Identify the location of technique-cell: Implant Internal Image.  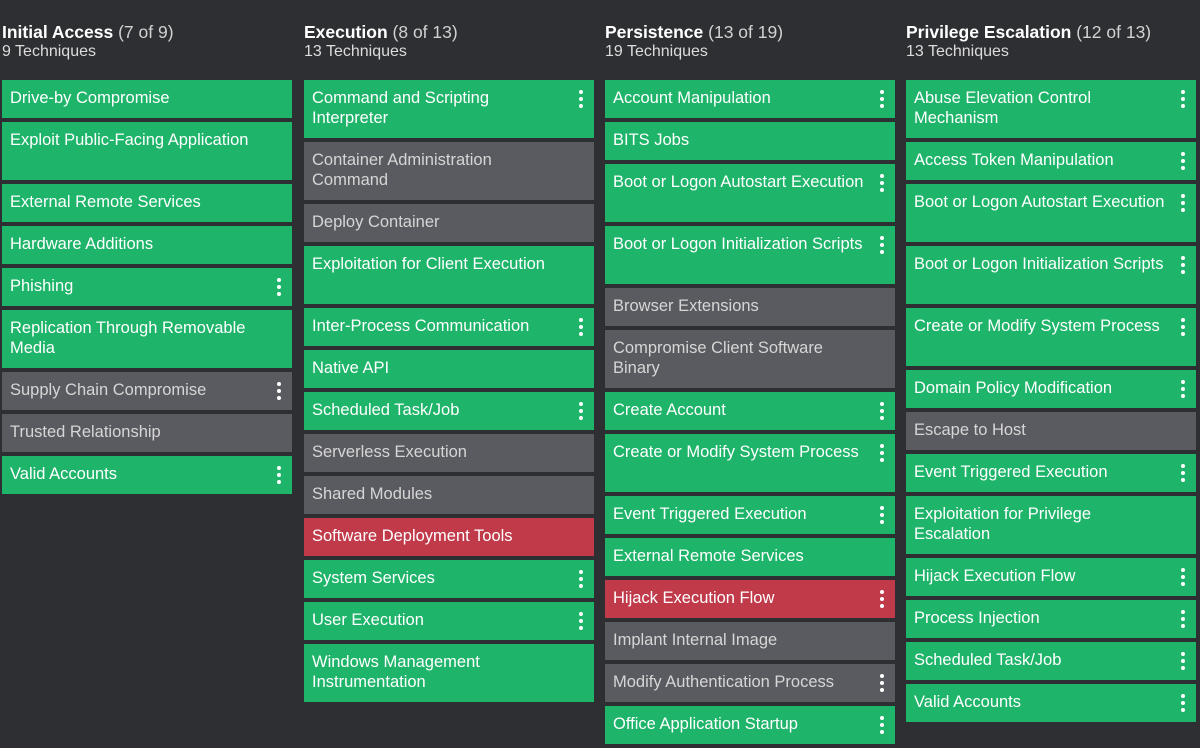
(750, 641).